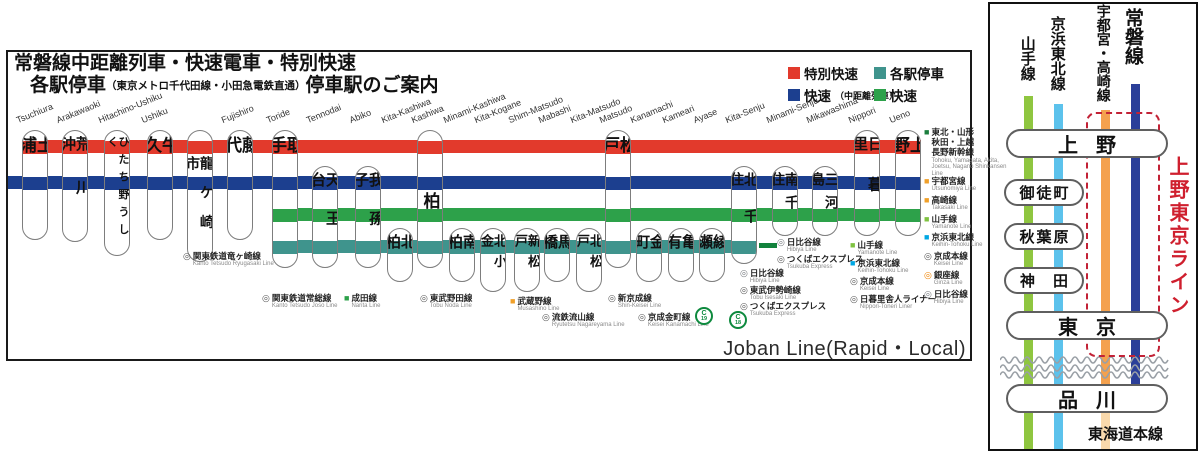 The image size is (1200, 453). Describe the element at coordinates (557, 255) in the screenshot. I see `station-name: 馬橋` at that location.